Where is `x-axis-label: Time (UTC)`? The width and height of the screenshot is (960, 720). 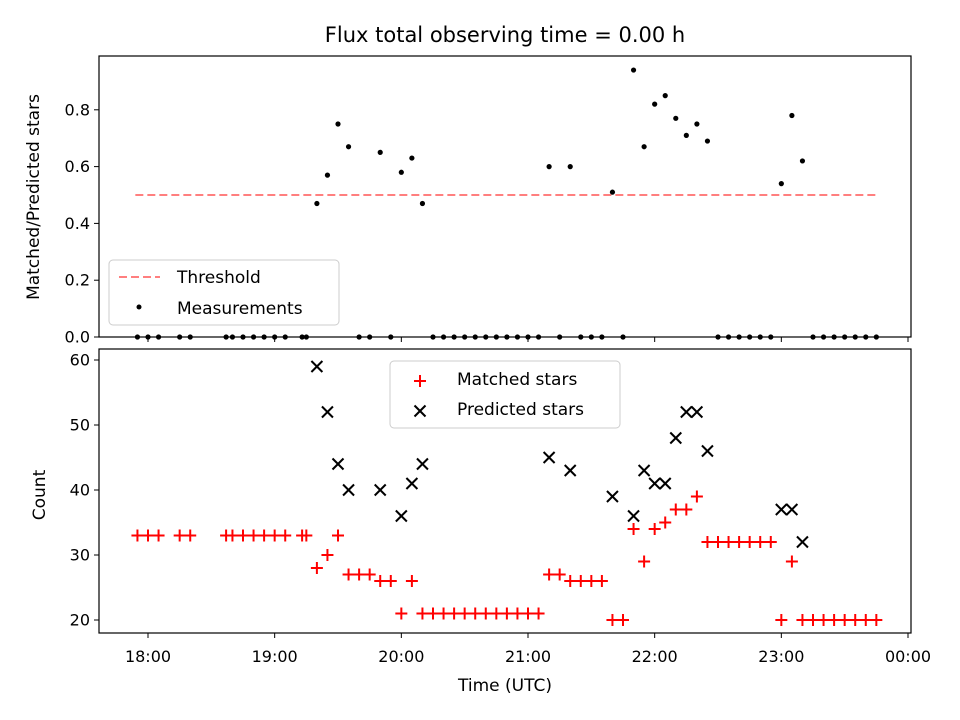 x-axis-label: Time (UTC) is located at coordinates (504, 686).